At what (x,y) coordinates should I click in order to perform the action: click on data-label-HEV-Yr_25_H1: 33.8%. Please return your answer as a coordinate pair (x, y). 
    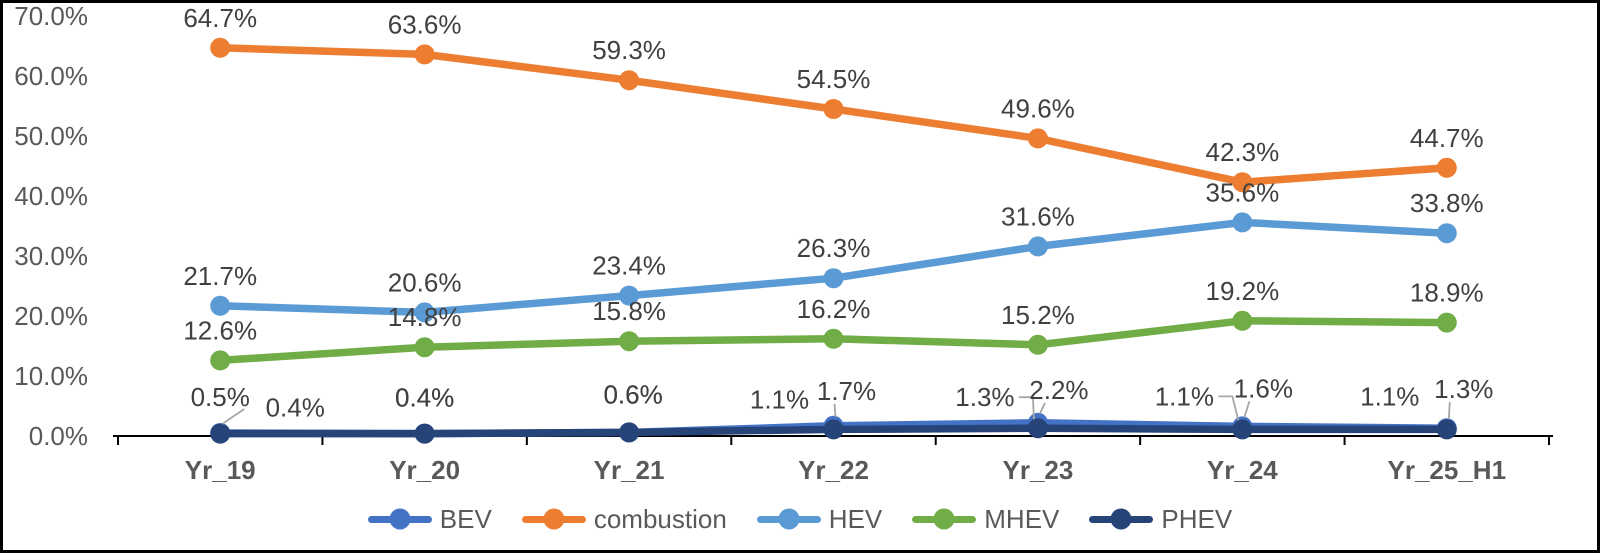
    Looking at the image, I should click on (1447, 203).